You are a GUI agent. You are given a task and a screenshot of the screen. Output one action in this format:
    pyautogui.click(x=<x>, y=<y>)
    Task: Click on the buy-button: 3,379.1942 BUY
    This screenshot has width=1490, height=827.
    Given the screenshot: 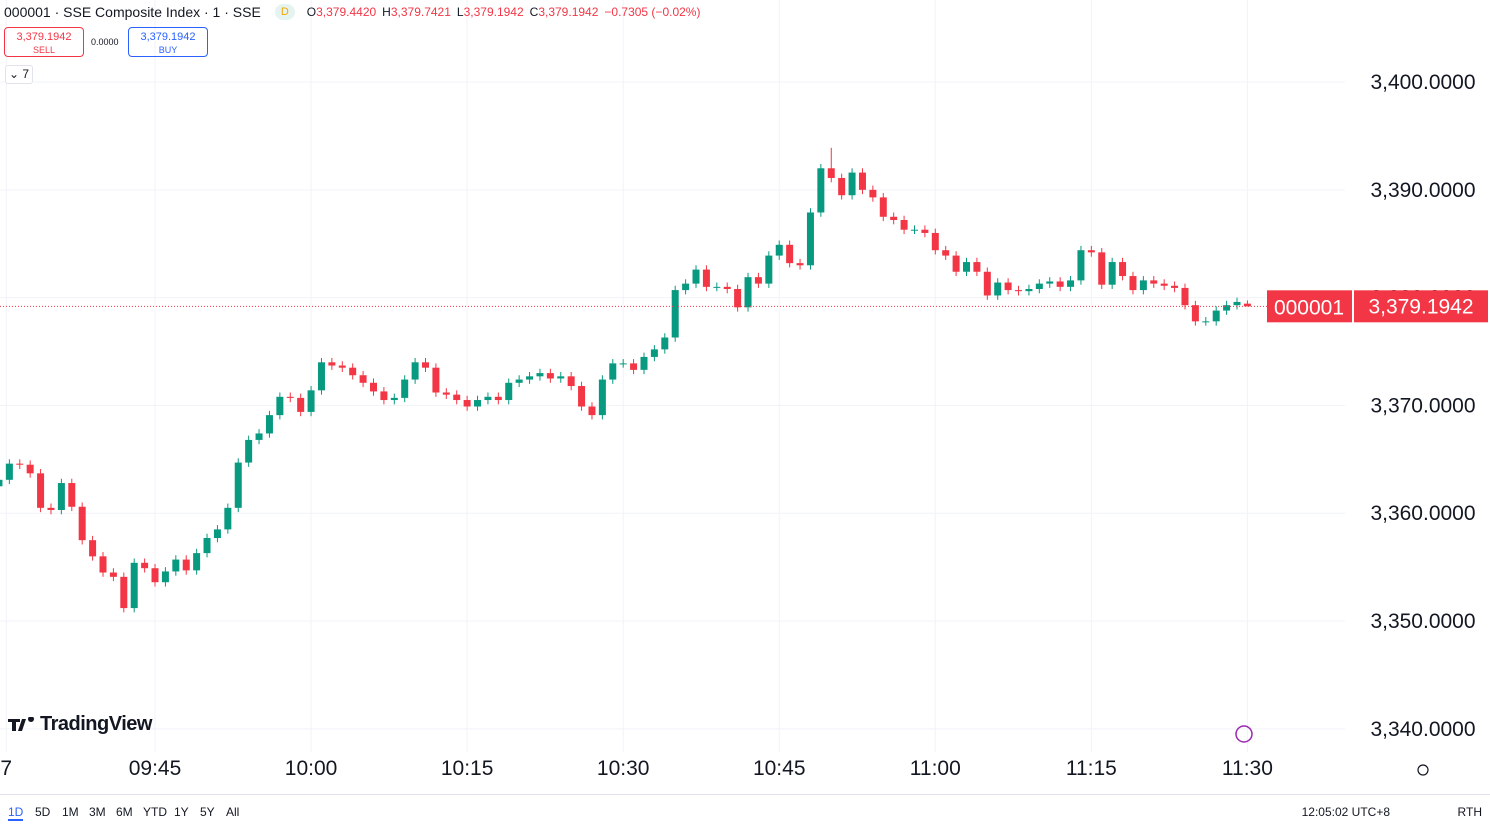 What is the action you would take?
    pyautogui.click(x=168, y=42)
    